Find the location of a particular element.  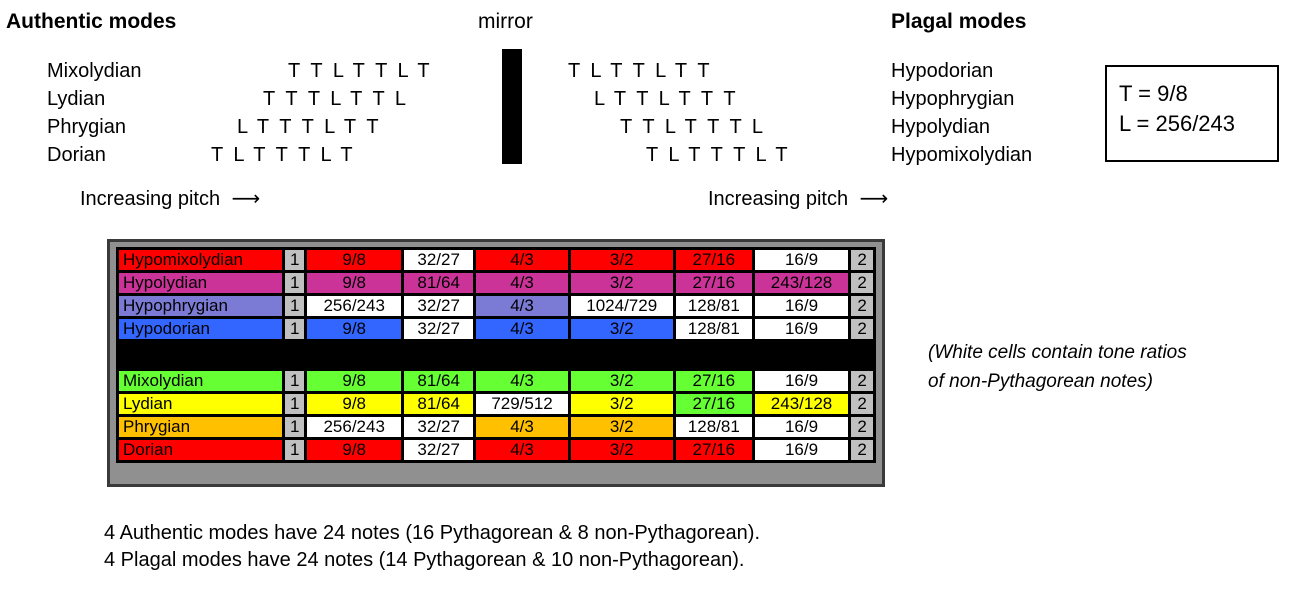

authentic-interval-sequence: TTLTTLT is located at coordinates (364, 71).